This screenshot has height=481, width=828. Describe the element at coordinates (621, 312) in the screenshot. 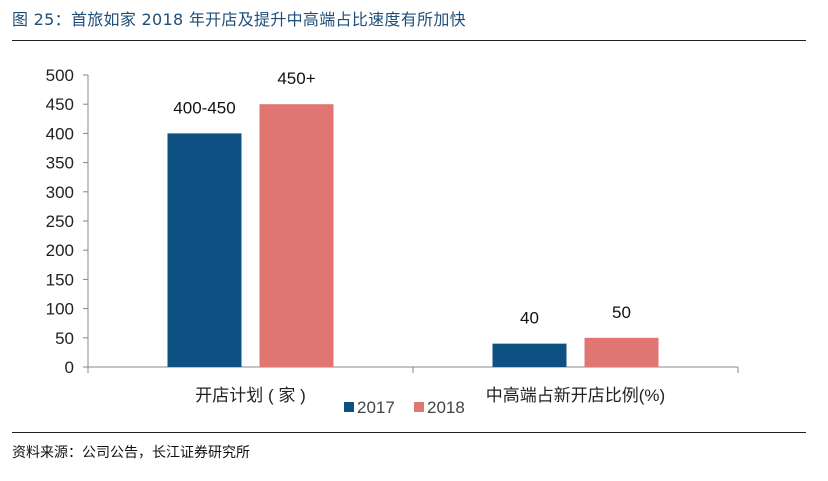

I see `data-label: 50` at that location.